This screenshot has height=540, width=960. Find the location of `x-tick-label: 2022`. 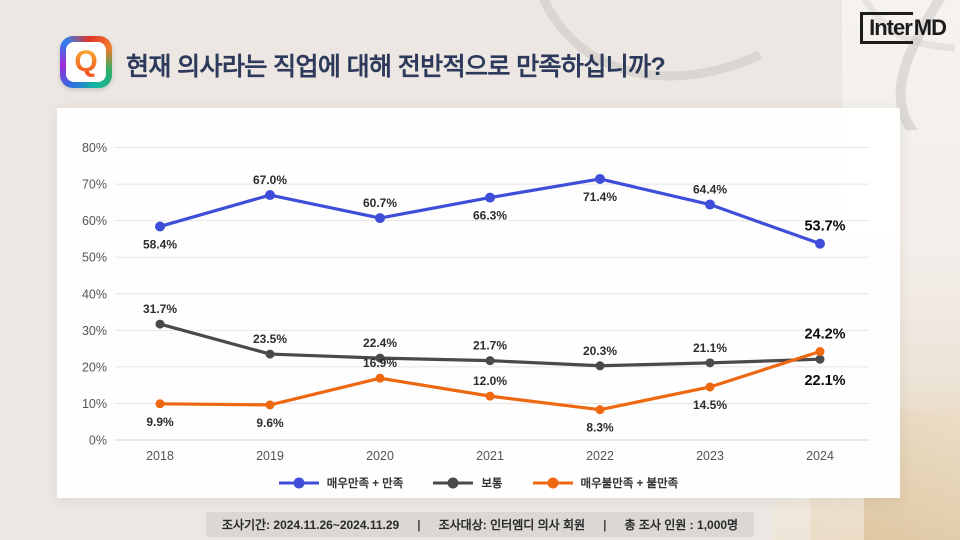

x-tick-label: 2022 is located at coordinates (600, 456).